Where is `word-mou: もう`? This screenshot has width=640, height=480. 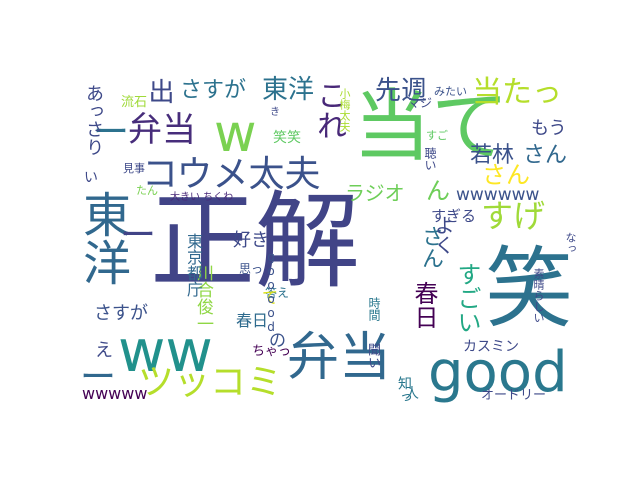 word-mou: もう is located at coordinates (549, 128).